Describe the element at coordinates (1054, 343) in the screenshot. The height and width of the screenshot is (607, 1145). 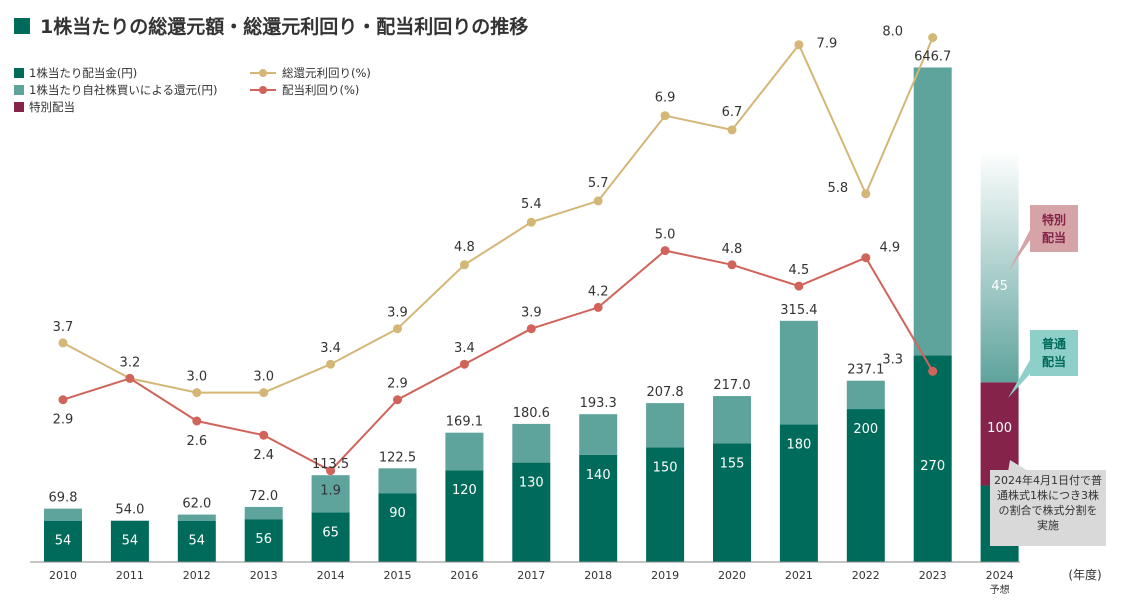
I see `callout-regular-text-1: 普通` at that location.